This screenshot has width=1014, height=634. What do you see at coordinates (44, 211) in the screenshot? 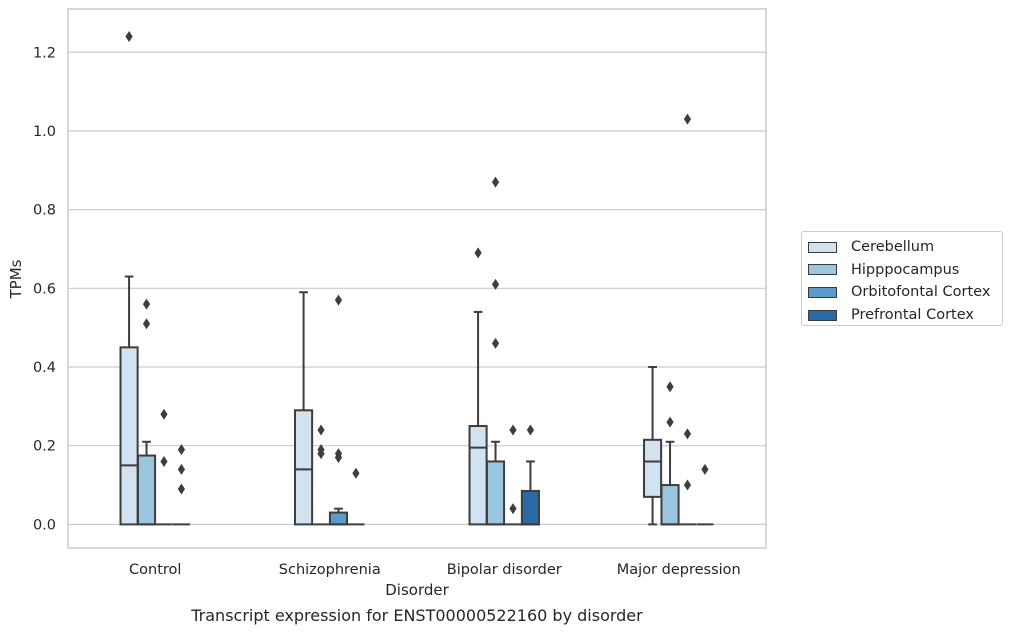
I see `y-tick-label: 0.8` at bounding box center [44, 211].